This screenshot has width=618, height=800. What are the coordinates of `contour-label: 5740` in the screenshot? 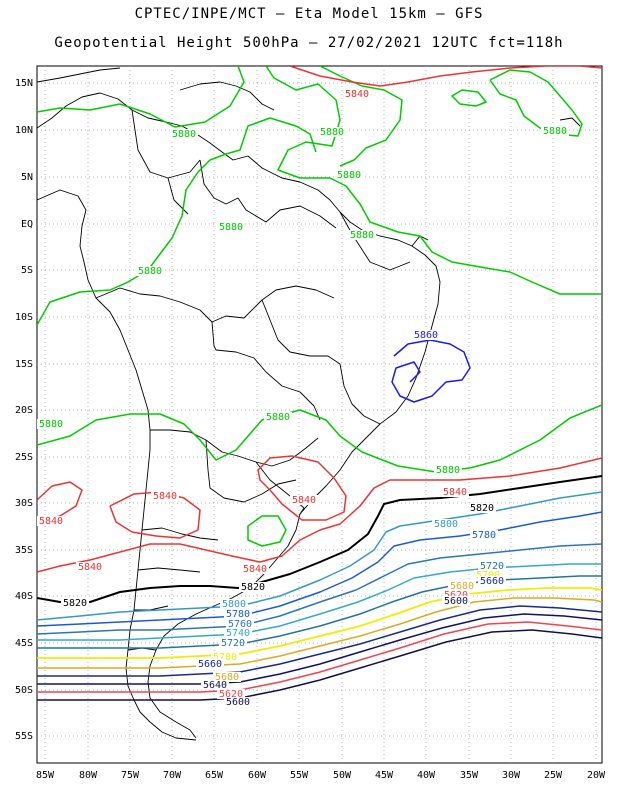 It's located at (238, 633).